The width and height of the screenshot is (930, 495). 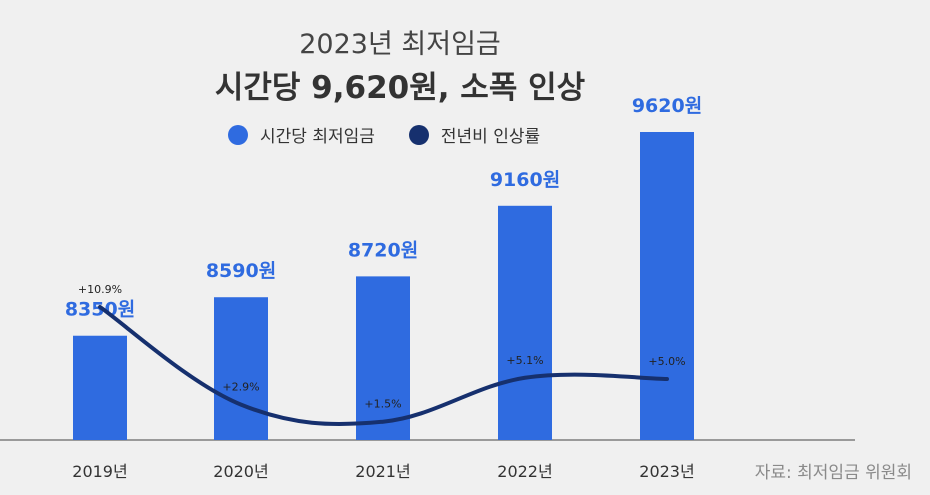 What do you see at coordinates (524, 471) in the screenshot?
I see `x-tick-label: 2022년` at bounding box center [524, 471].